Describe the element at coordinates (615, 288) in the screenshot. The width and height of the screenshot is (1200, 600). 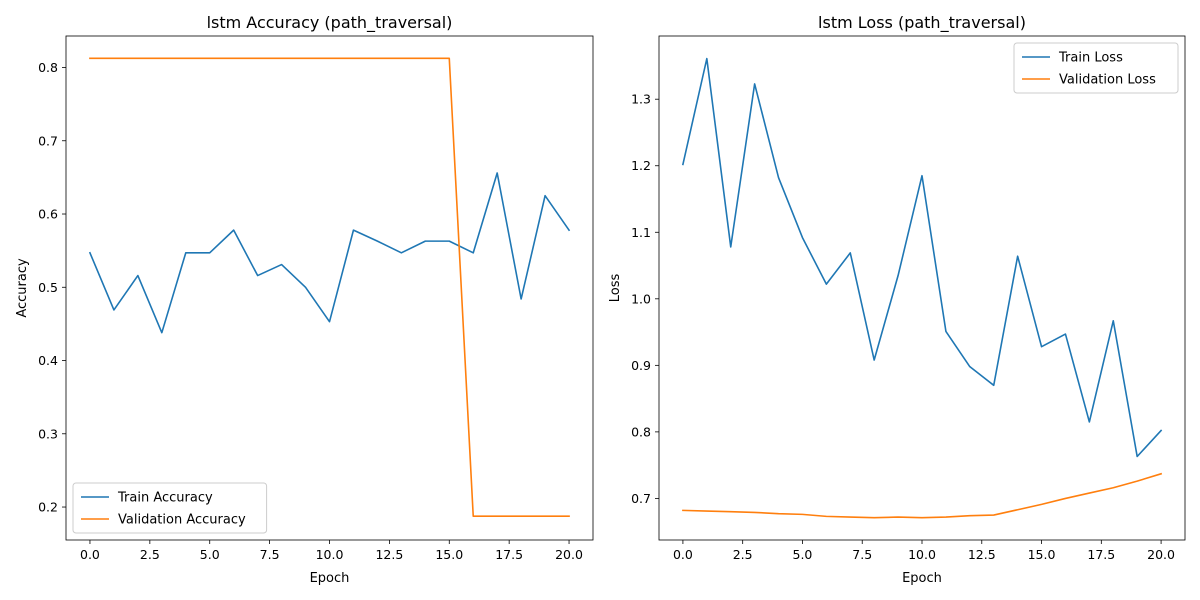
I see `loss-y-axis-label: Loss` at that location.